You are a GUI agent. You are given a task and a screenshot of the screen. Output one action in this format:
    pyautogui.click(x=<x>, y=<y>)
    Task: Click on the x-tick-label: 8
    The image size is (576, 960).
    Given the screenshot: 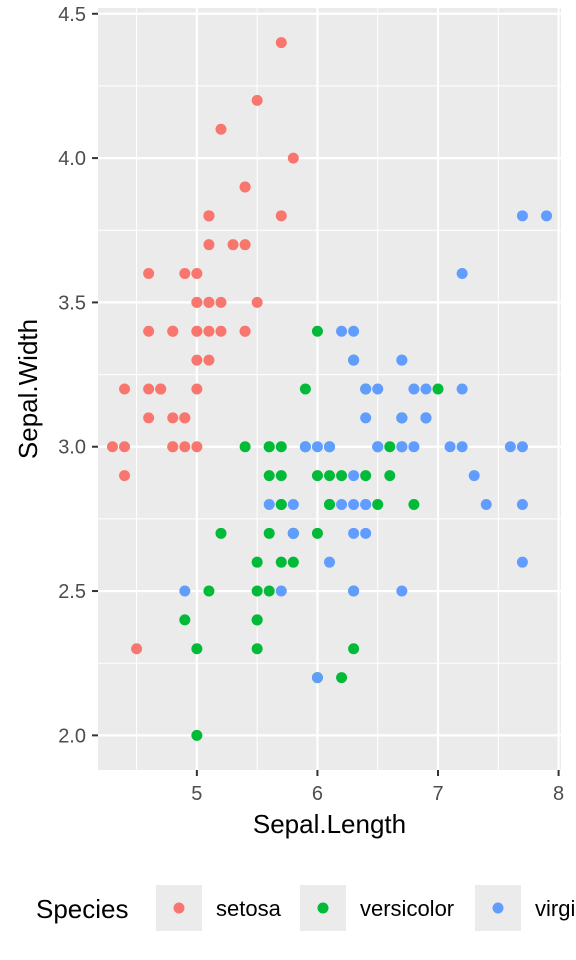 What is the action you would take?
    pyautogui.click(x=558, y=794)
    